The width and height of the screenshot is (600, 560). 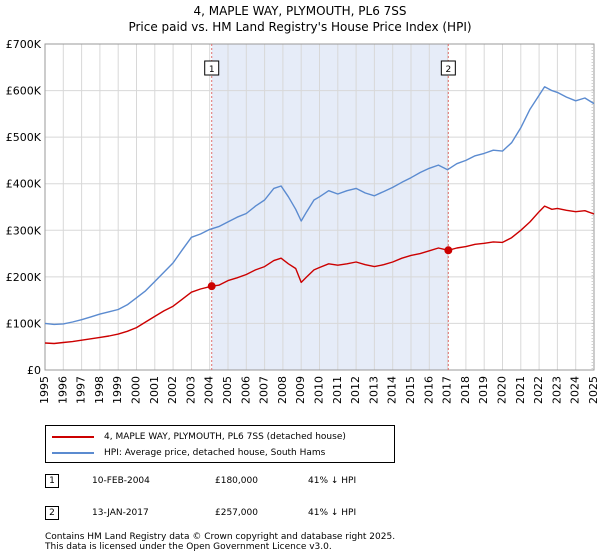 I want to click on sale-date: 13-JAN-2017, so click(x=120, y=513).